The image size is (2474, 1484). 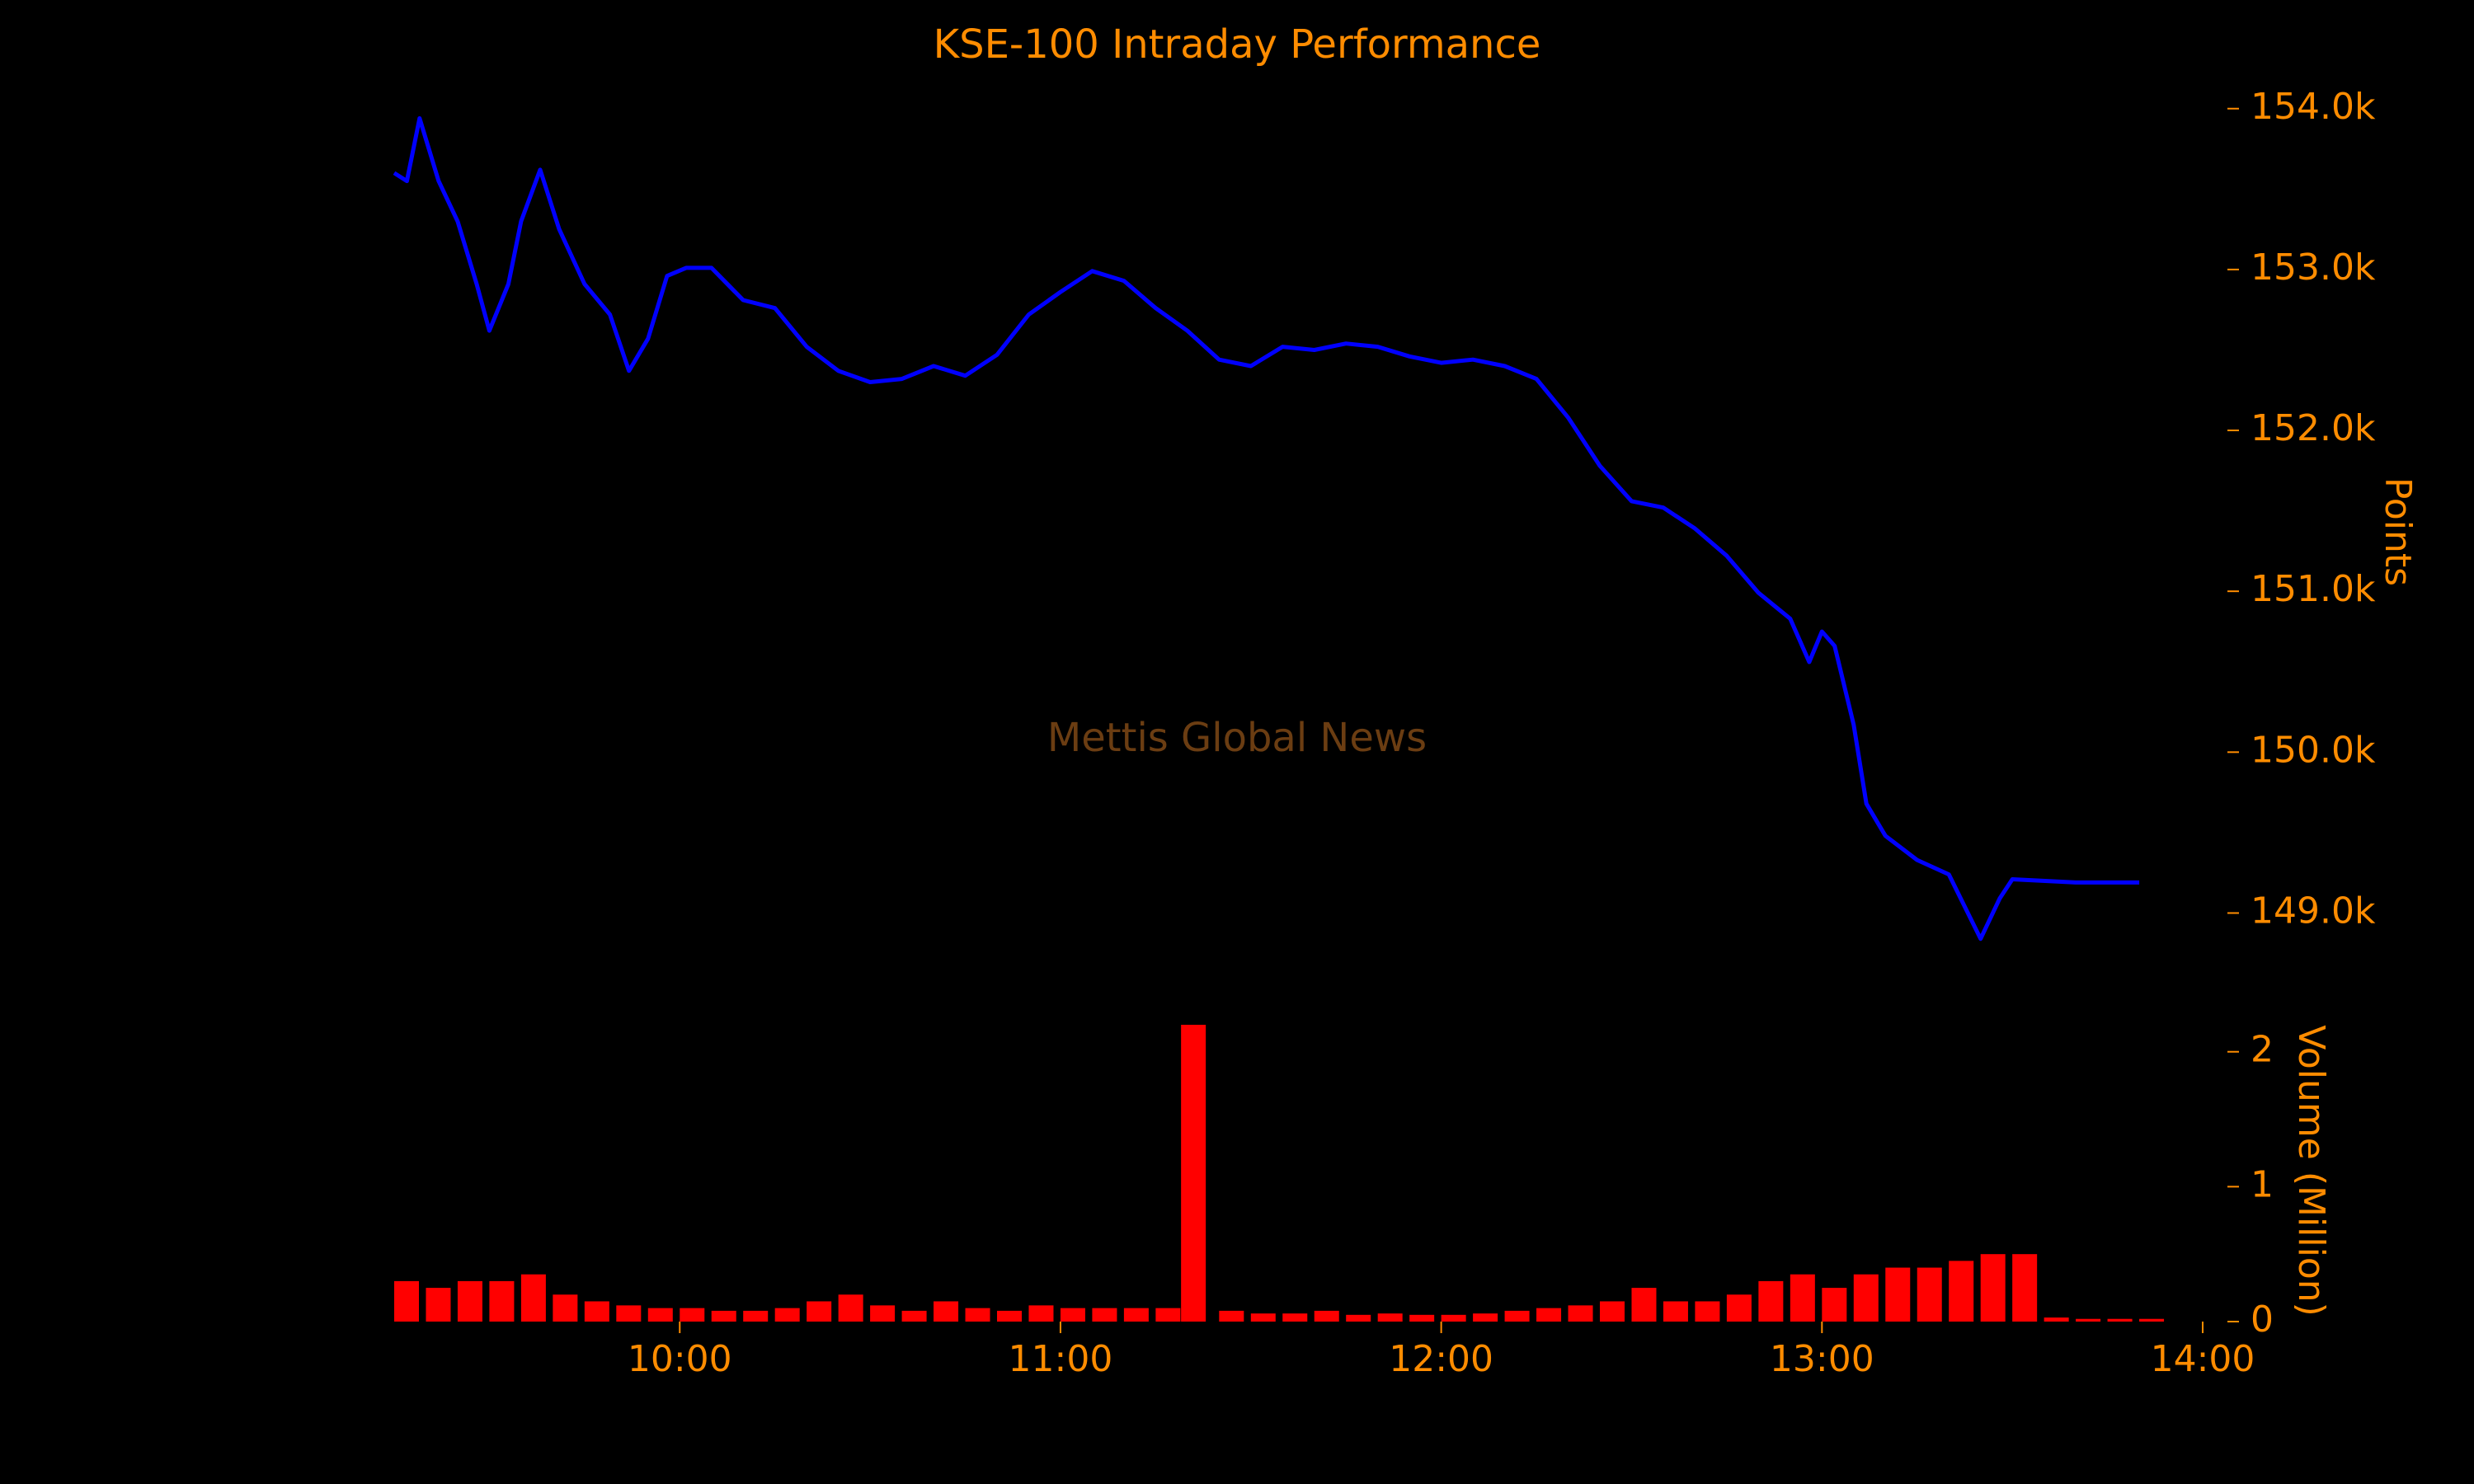 I want to click on y-tick-label: 152.0k, so click(x=2313, y=428).